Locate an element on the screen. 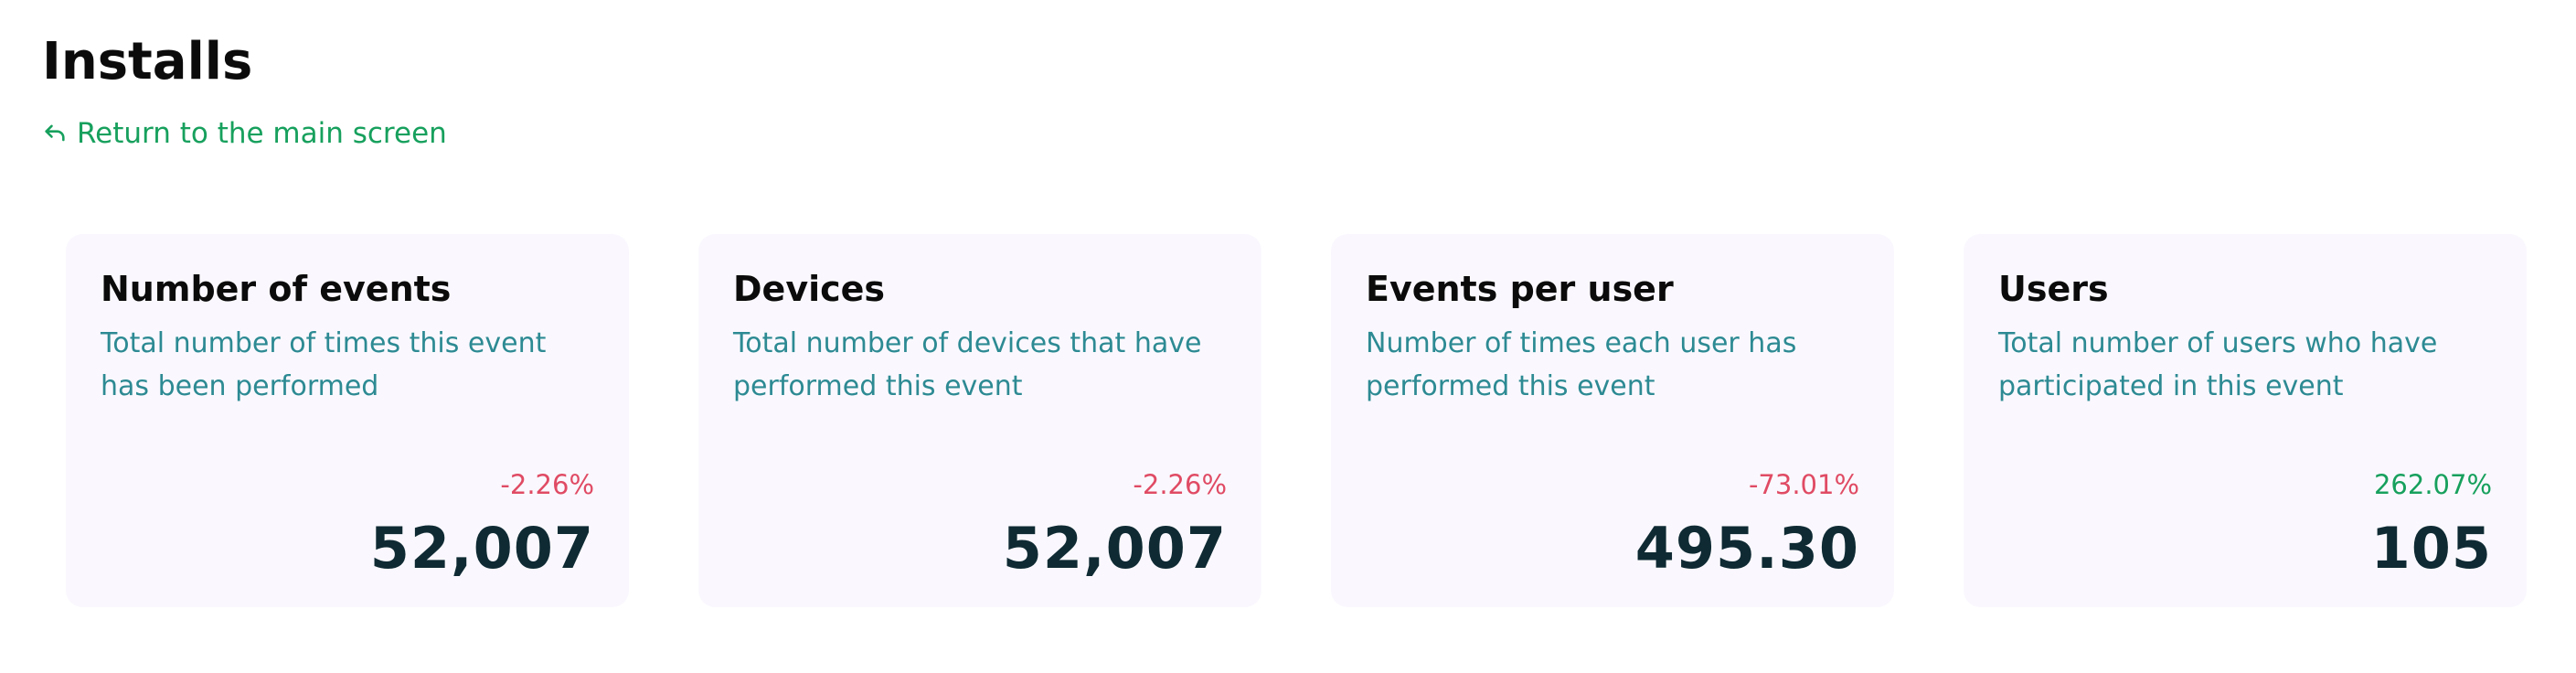 The height and width of the screenshot is (673, 2576). card-title: Number of events is located at coordinates (276, 289).